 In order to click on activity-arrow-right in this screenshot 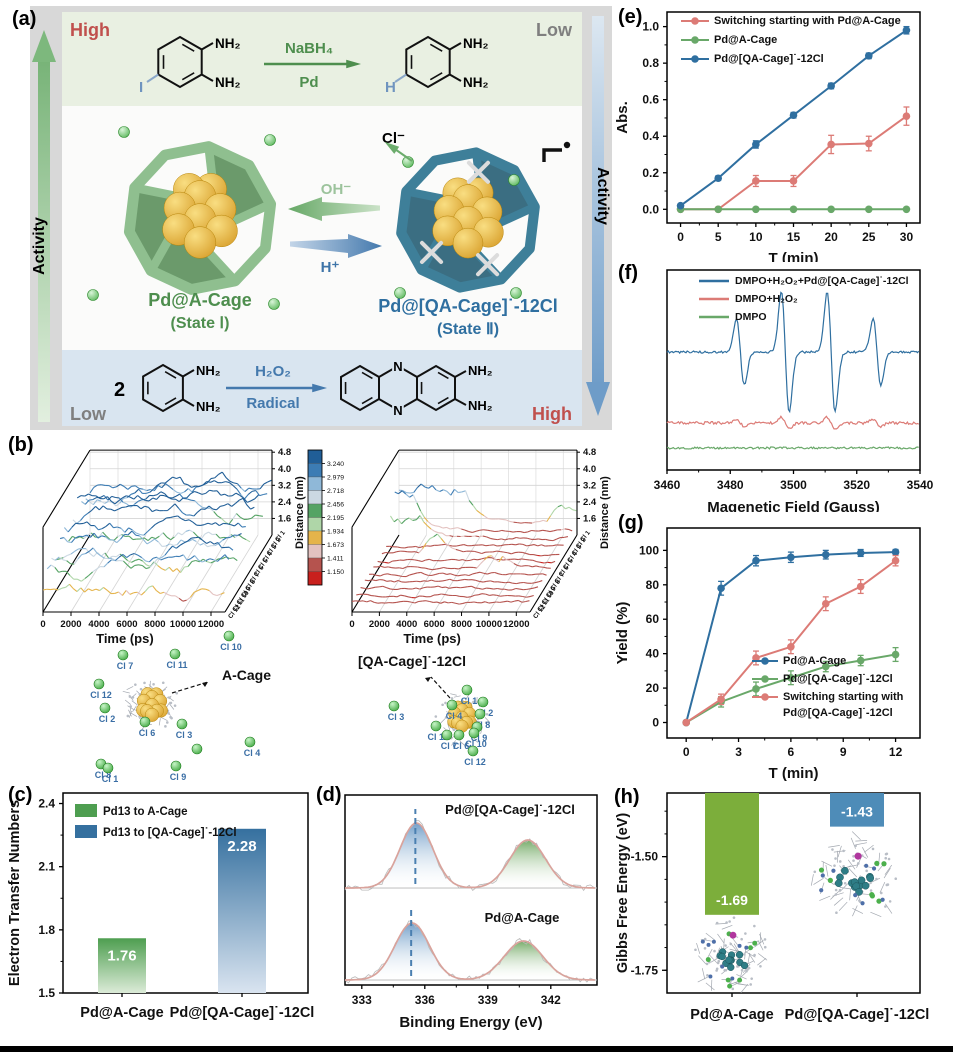, I will do `click(598, 216)`.